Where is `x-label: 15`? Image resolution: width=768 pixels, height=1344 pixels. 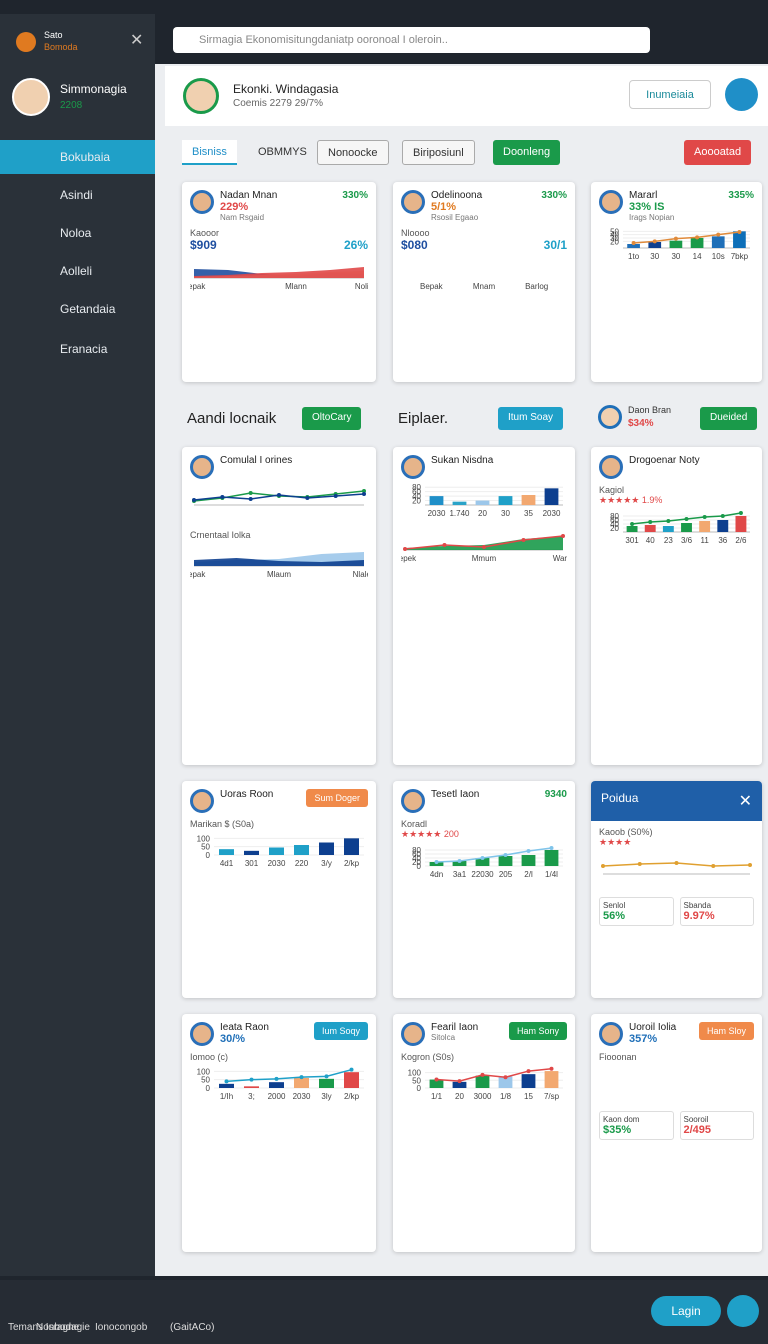
x-label: 15 is located at coordinates (528, 1096).